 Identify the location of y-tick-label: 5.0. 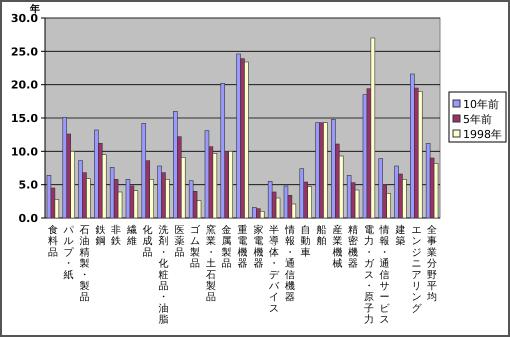
(28, 185).